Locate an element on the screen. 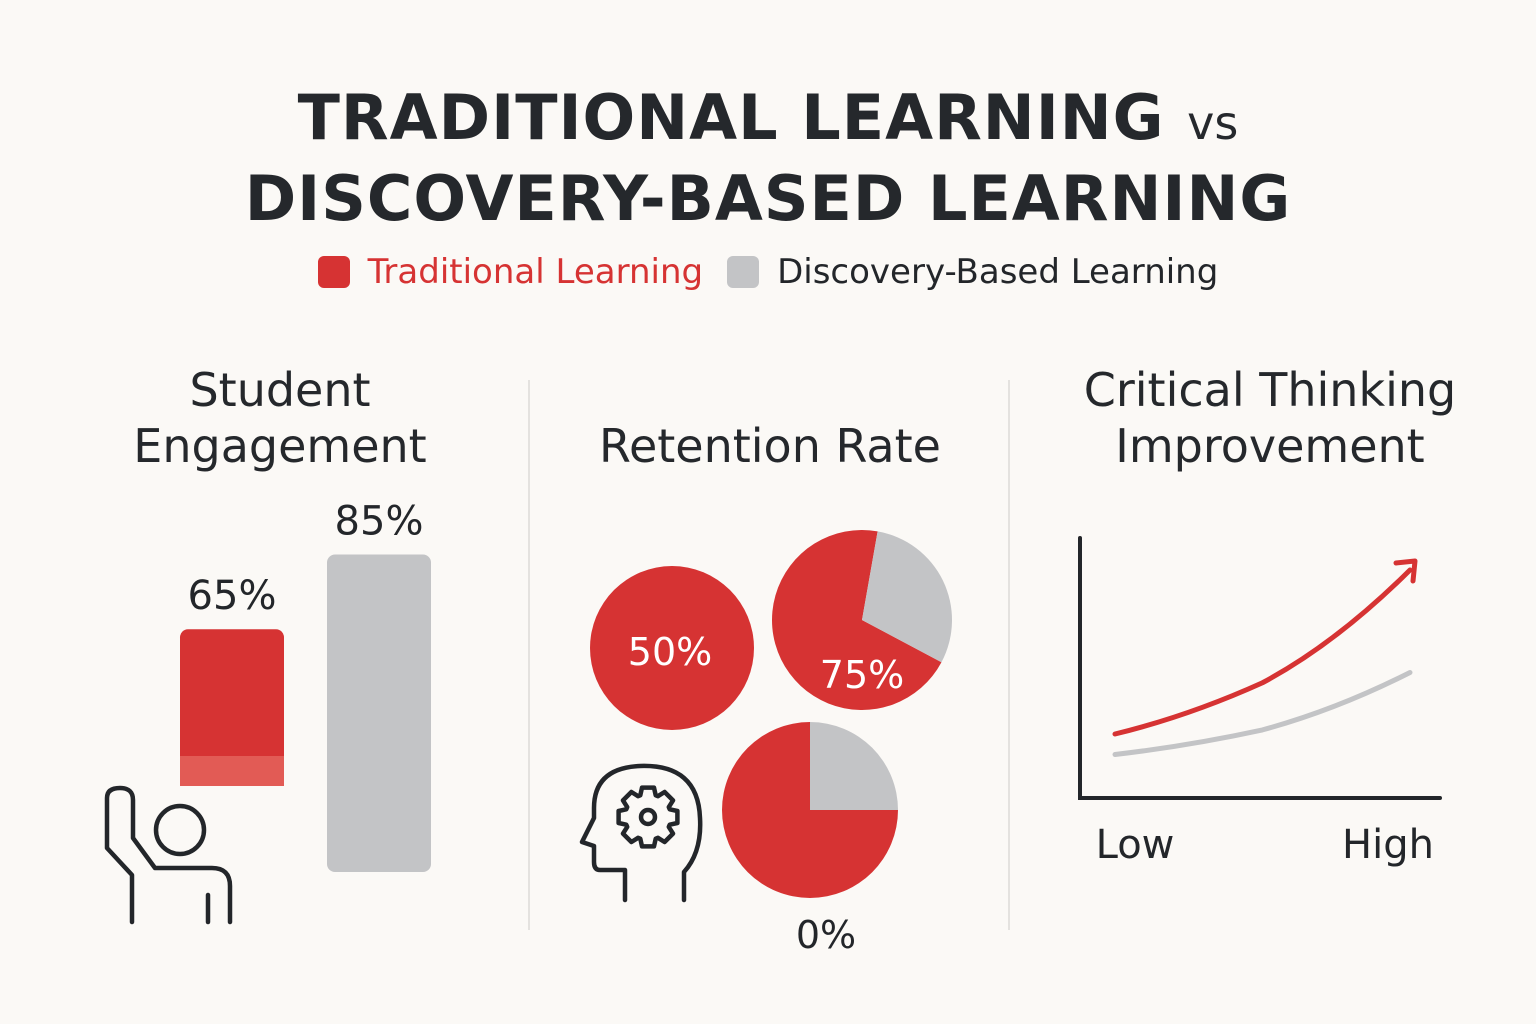  engagement-title: Student Engagement is located at coordinates (280, 418).